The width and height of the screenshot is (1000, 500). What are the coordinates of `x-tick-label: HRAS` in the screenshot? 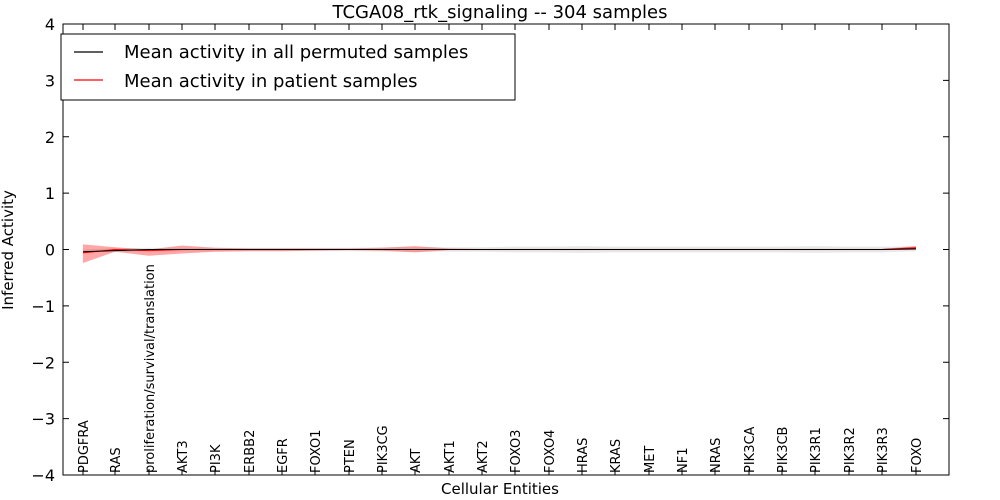 It's located at (583, 455).